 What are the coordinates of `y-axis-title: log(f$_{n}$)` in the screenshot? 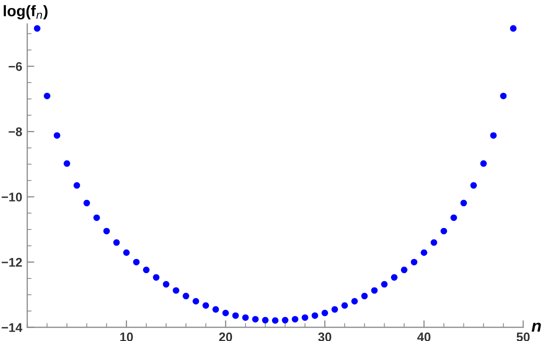 It's located at (26, 12).